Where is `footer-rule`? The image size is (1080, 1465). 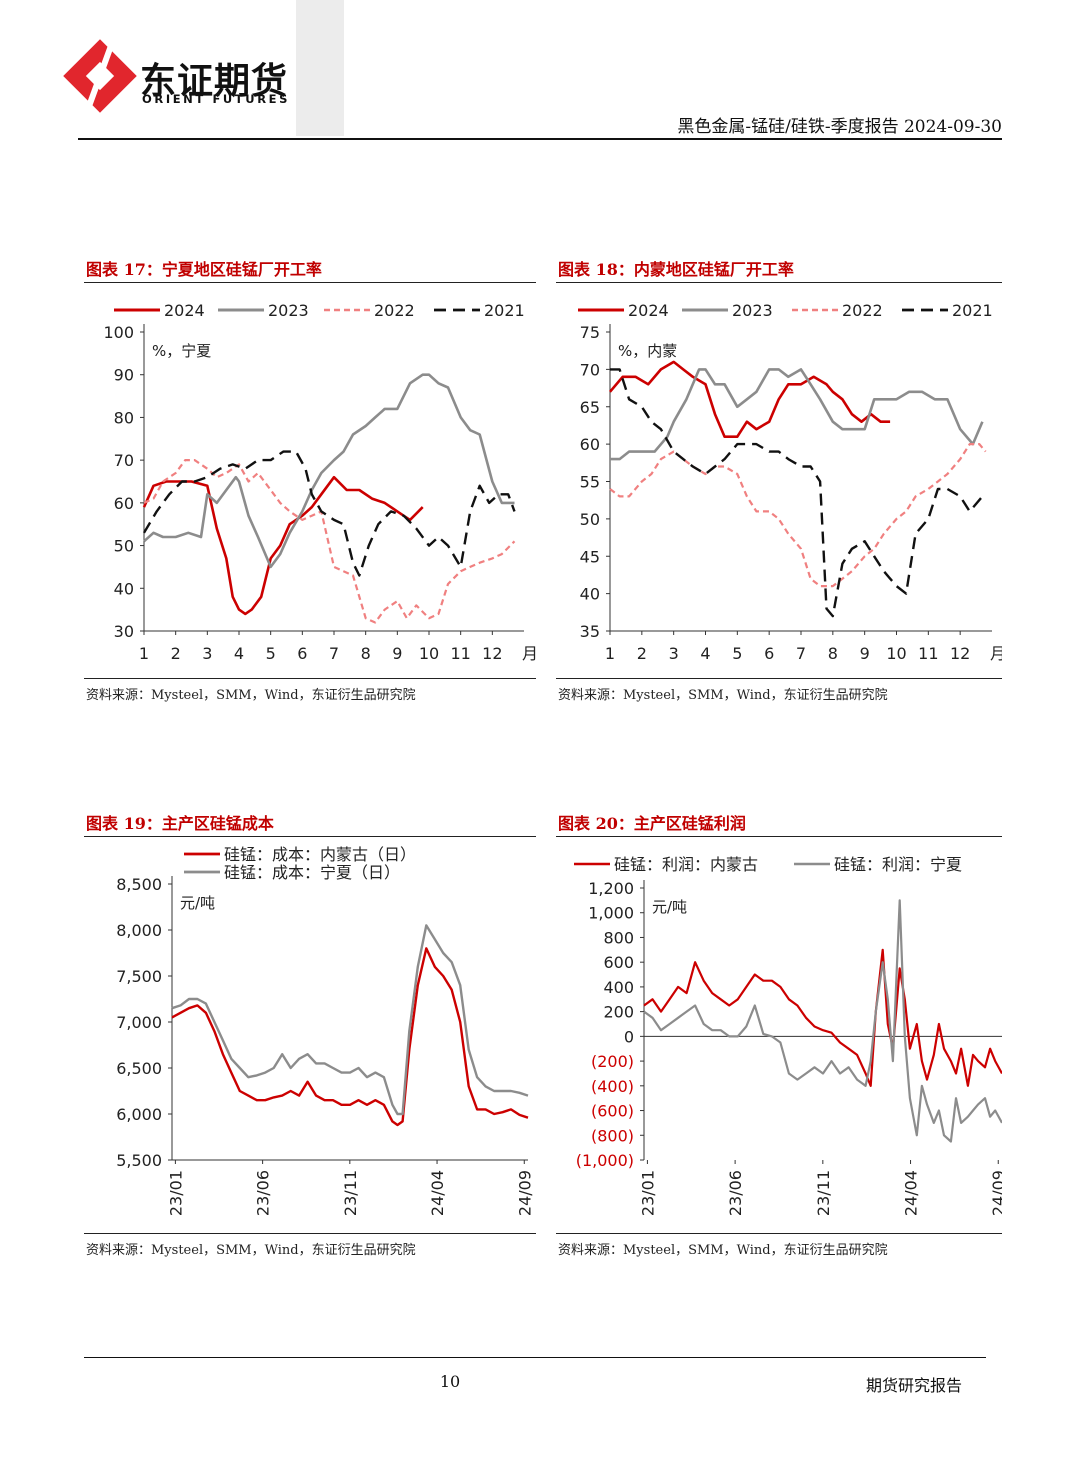
footer-rule is located at coordinates (535, 1357).